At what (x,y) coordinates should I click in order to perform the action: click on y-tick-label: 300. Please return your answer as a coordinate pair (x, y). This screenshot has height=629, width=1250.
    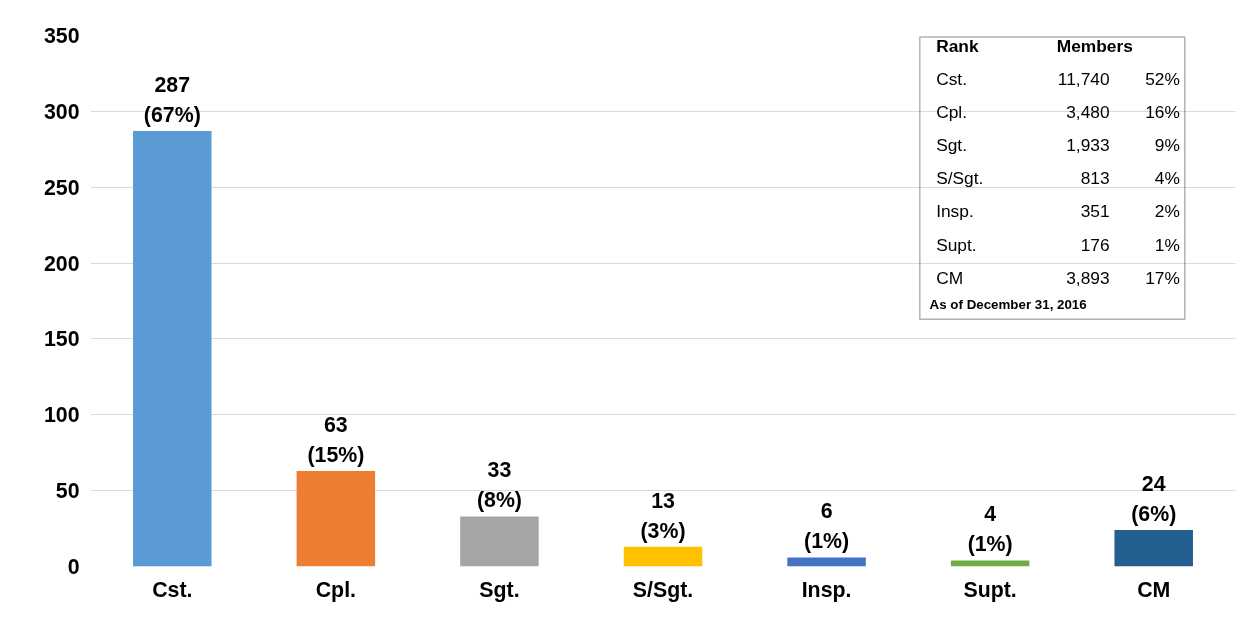
    Looking at the image, I should click on (61, 111).